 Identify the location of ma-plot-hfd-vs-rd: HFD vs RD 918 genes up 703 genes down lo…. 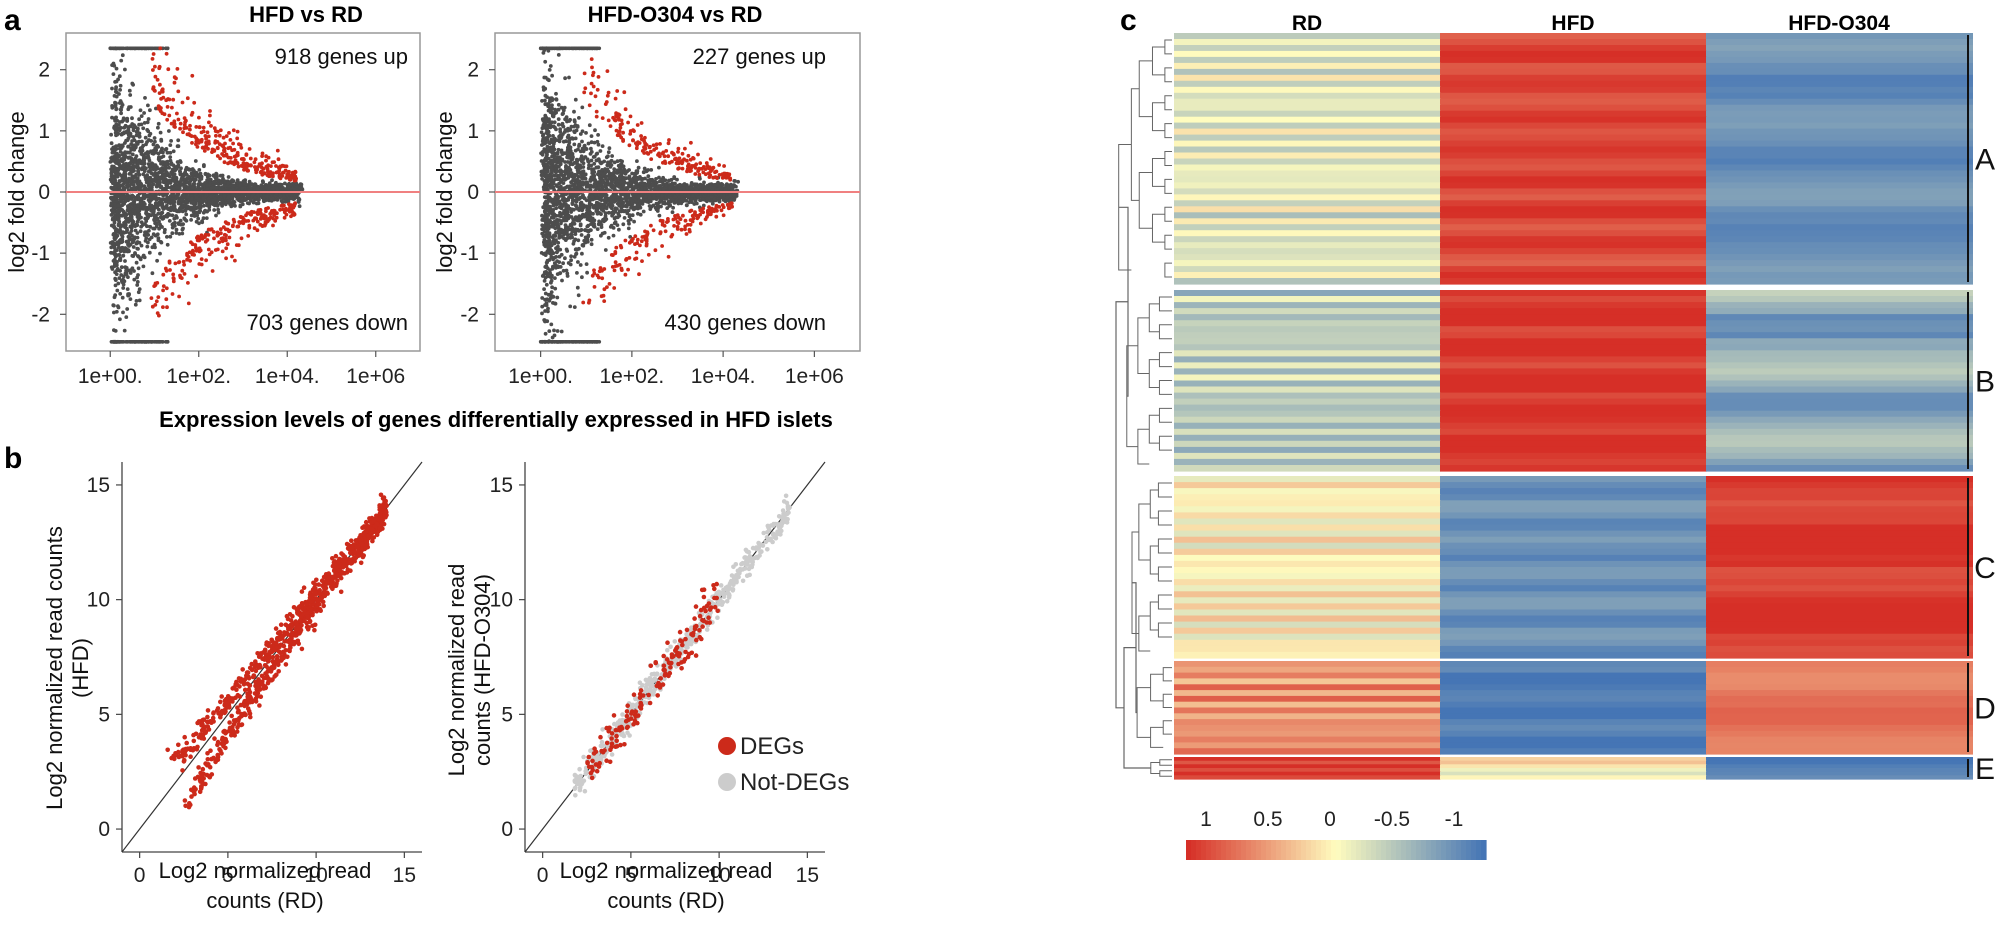
(212, 195).